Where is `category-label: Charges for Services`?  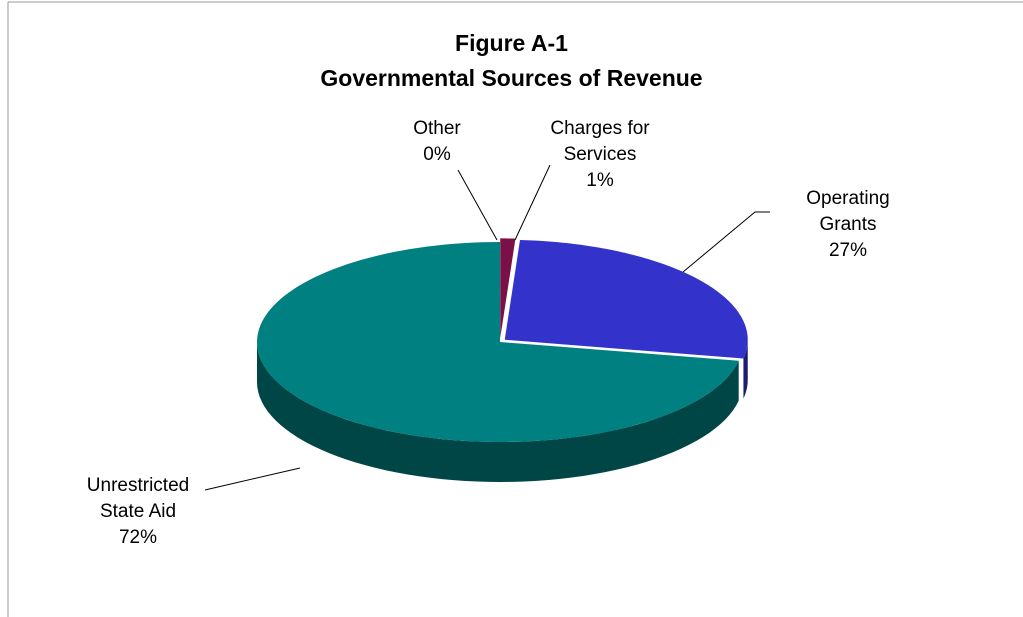
category-label: Charges for Services is located at coordinates (600, 141).